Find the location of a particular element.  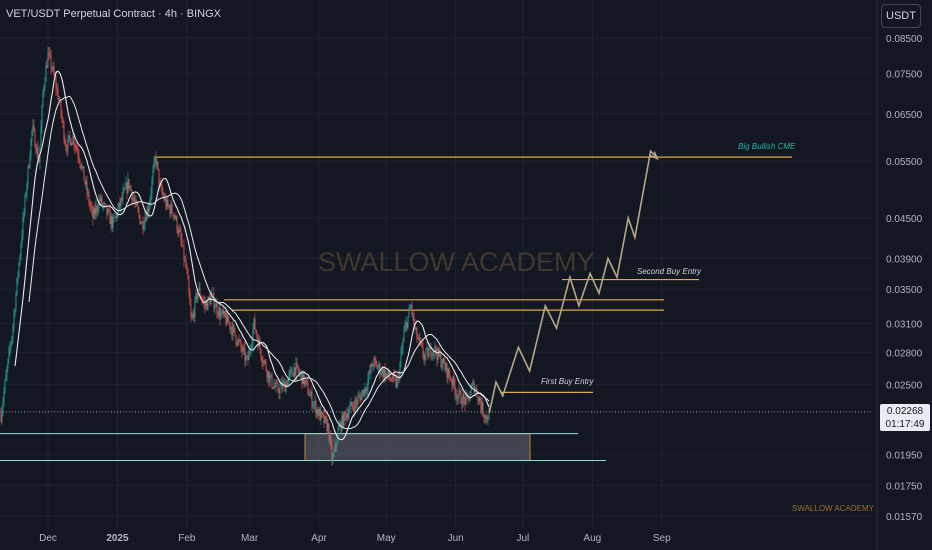

y-tick-label: 0.04500 is located at coordinates (904, 219).